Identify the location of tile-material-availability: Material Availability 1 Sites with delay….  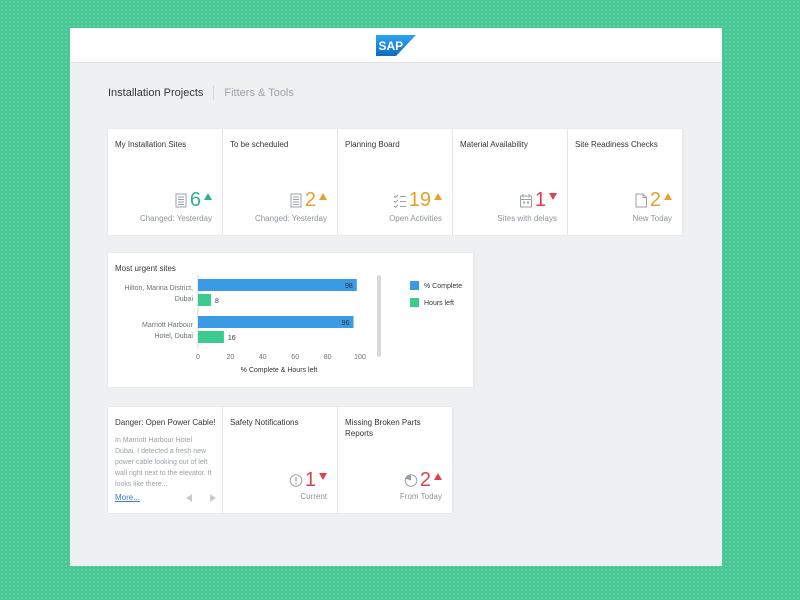
(510, 182).